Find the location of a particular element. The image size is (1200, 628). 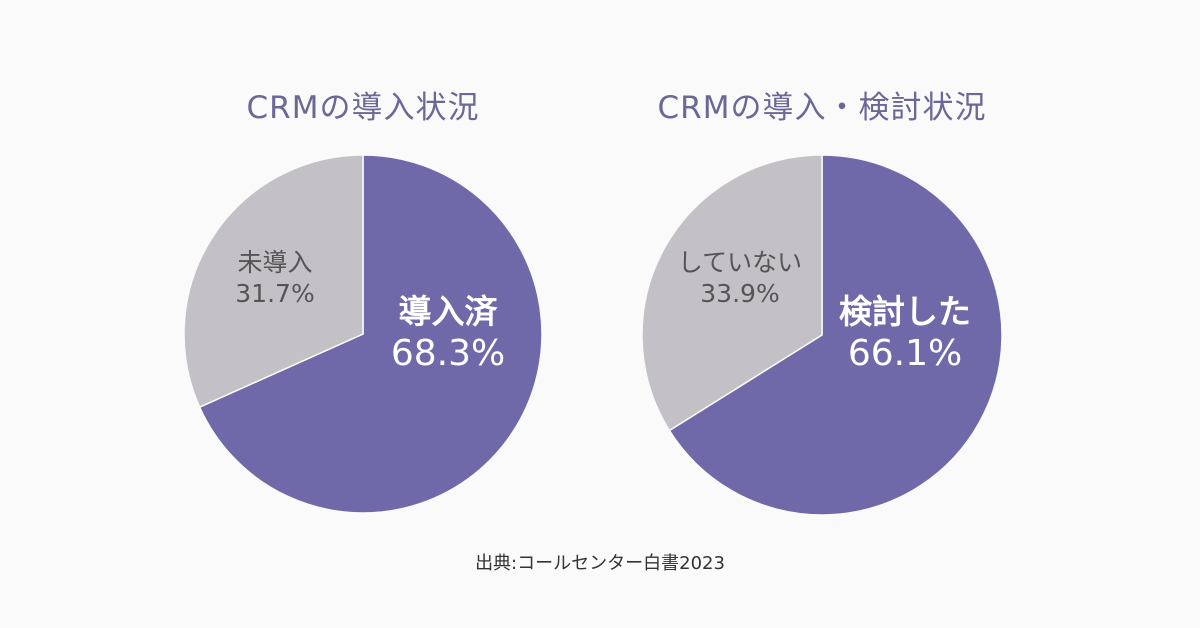

chart1-title: CRMの導入状況 is located at coordinates (363, 108).